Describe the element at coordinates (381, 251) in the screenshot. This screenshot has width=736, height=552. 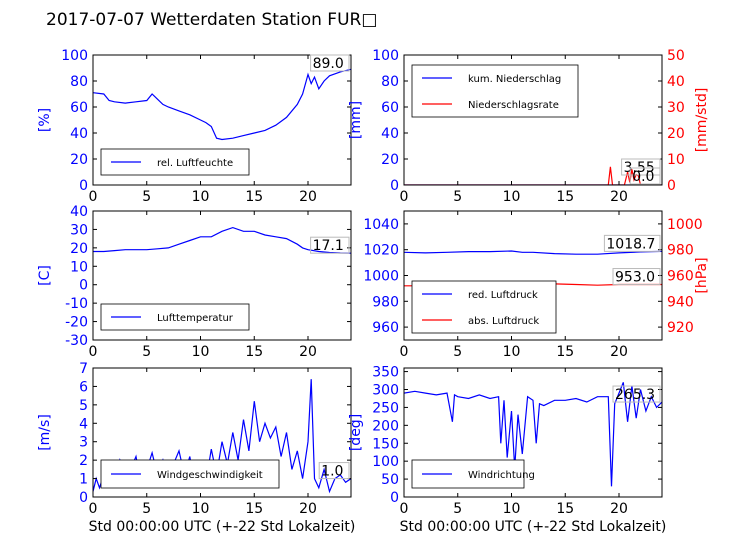
I see `y-tick-label: 1020` at that location.